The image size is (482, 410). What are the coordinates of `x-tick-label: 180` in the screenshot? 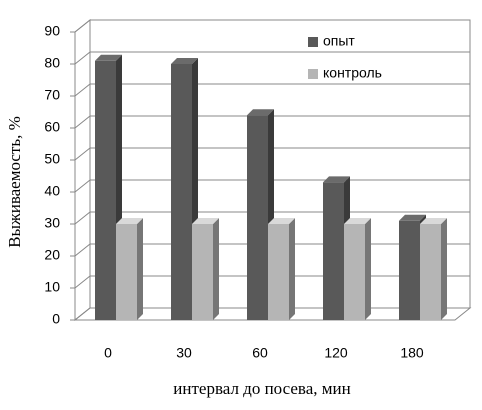 It's located at (412, 353).